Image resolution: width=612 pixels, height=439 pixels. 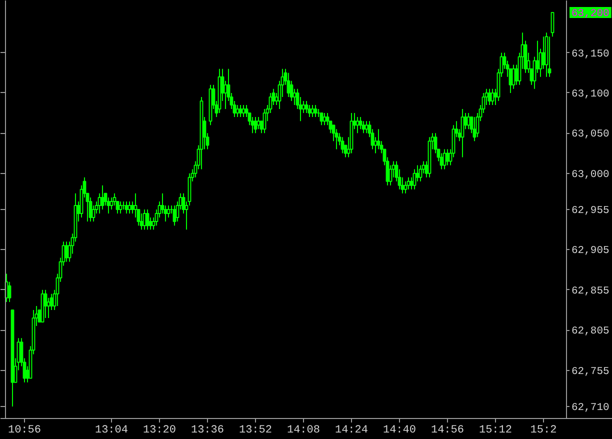 What do you see at coordinates (351, 430) in the screenshot?
I see `x-tick-label: 14:24` at bounding box center [351, 430].